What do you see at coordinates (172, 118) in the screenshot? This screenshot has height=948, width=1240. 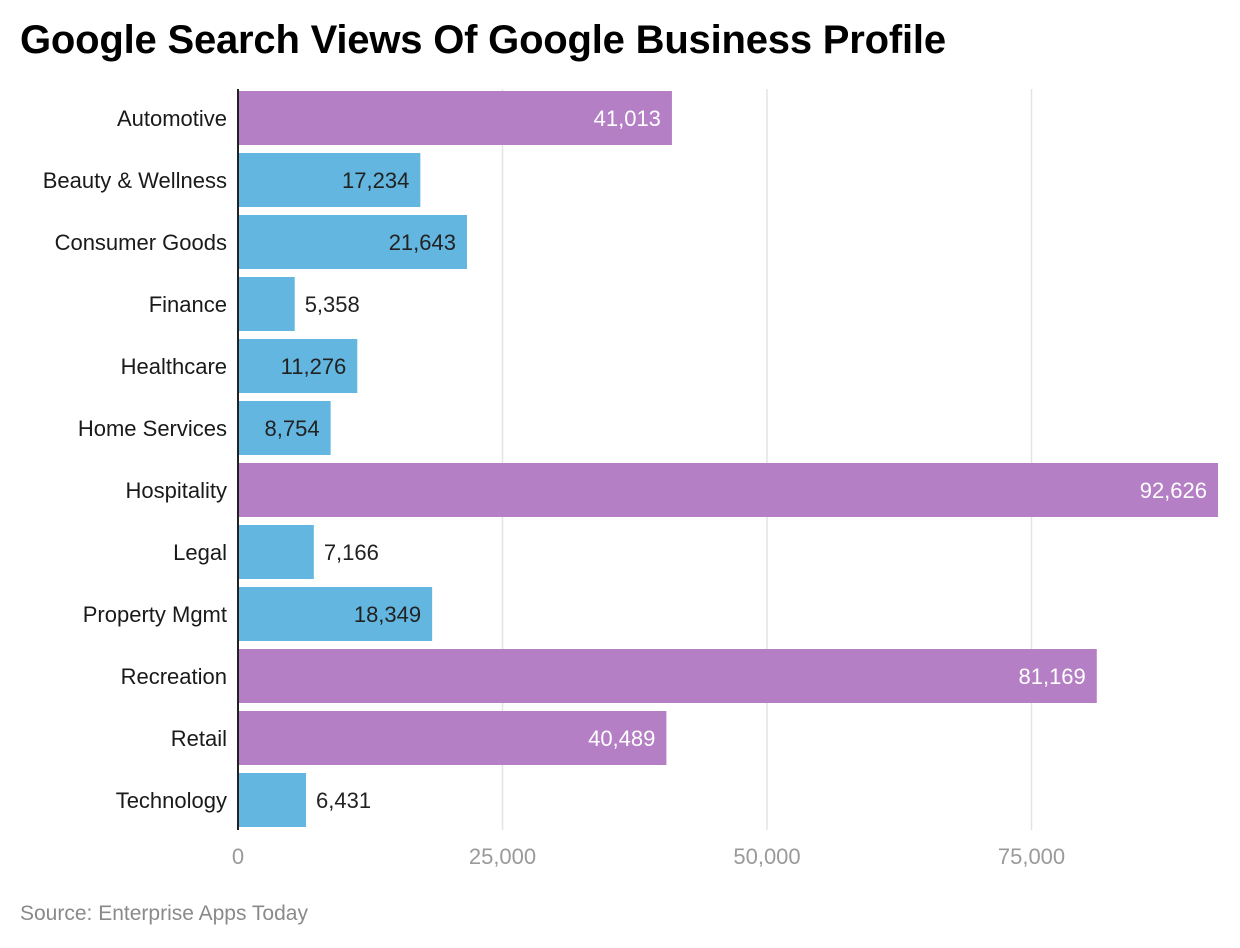 I see `category-label: Automotive` at bounding box center [172, 118].